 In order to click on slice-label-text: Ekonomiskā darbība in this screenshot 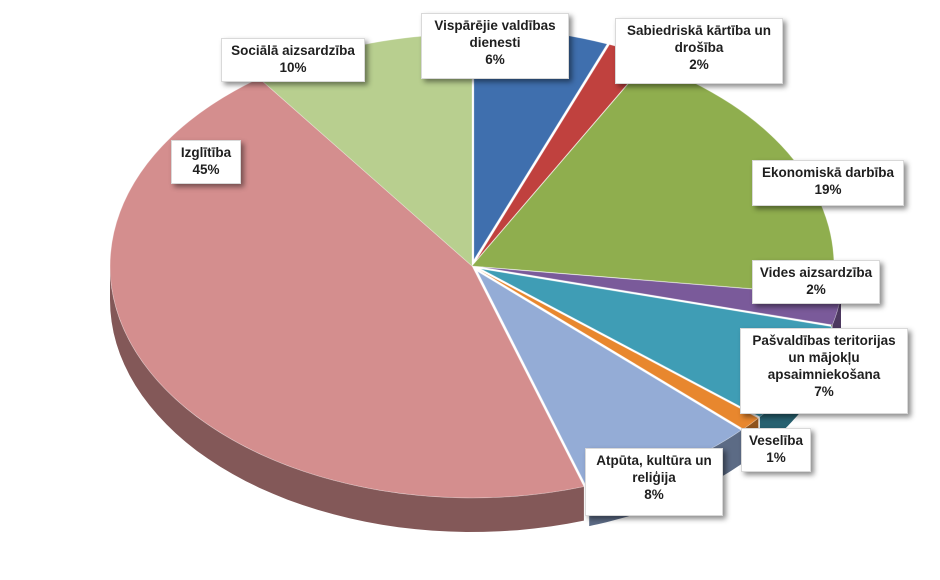, I will do `click(828, 172)`.